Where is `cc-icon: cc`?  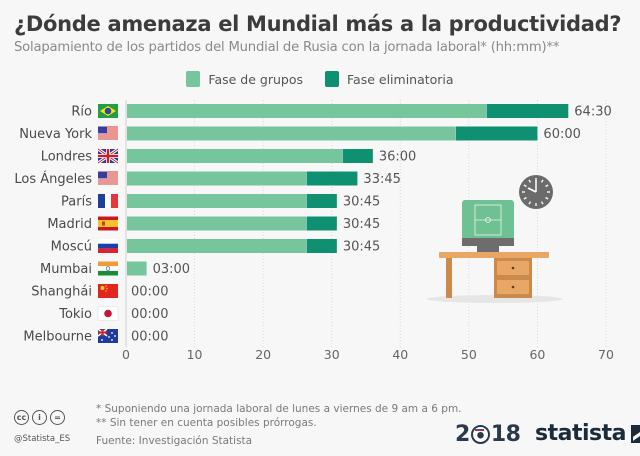
cc-icon: cc is located at coordinates (21, 417).